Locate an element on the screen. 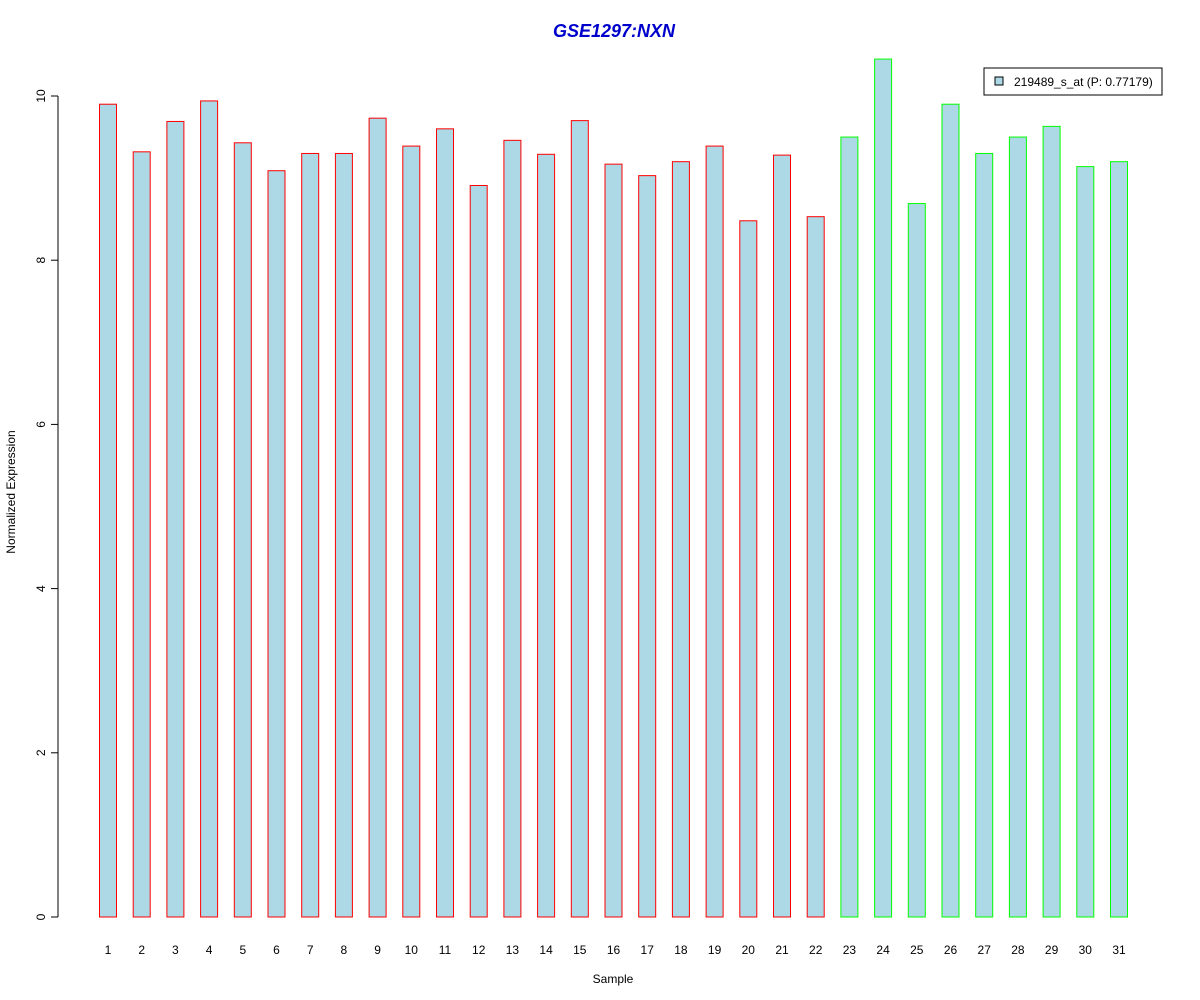 The width and height of the screenshot is (1200, 1000). y-tick-label: 8 is located at coordinates (41, 260).